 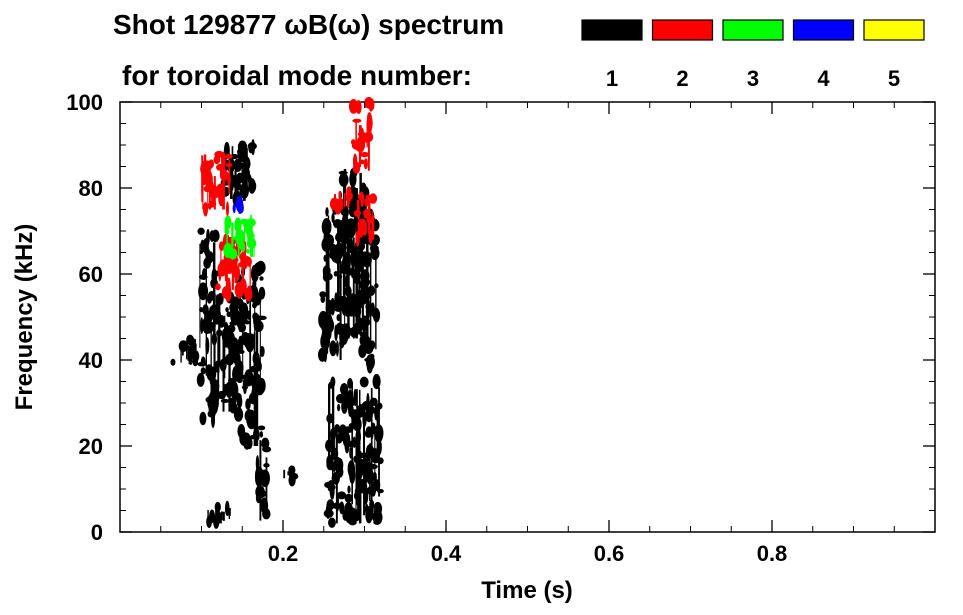 I want to click on x-tick-label: 0.4, so click(x=446, y=553).